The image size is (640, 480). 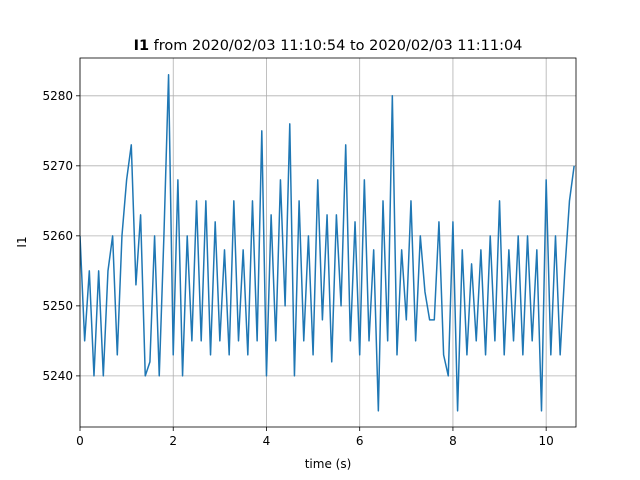 I want to click on x-tick-label: 8, so click(x=453, y=441).